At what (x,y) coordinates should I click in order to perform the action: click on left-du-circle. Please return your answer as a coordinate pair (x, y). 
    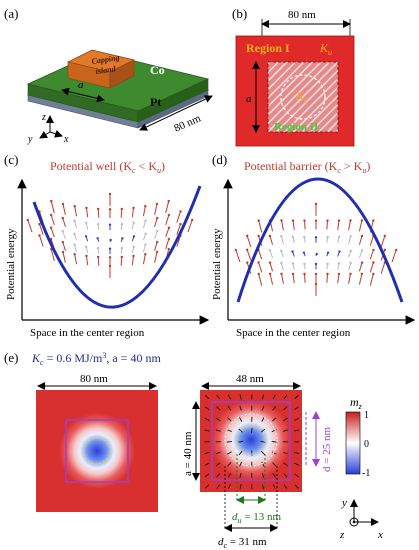
    Looking at the image, I should click on (97, 451).